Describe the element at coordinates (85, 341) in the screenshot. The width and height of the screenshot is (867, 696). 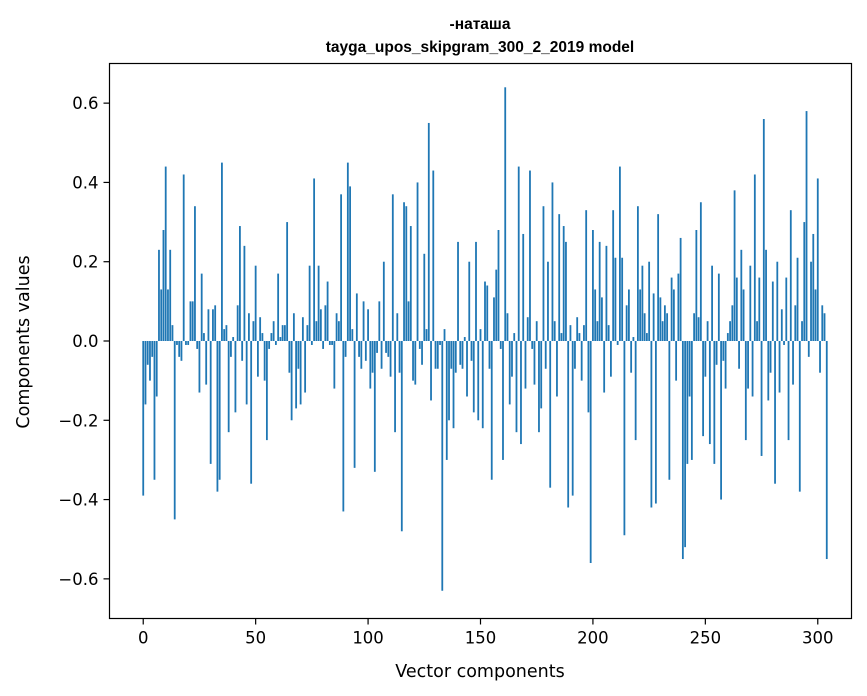
I see `y-tick-label: 0.0` at that location.